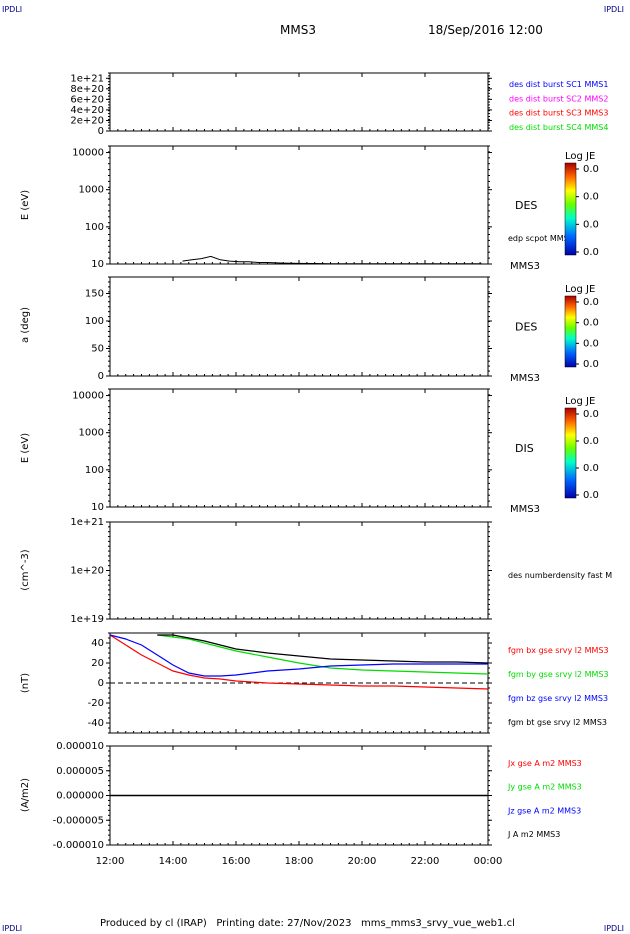 Image resolution: width=630 pixels, height=934 pixels. I want to click on legend-entry: fgm bz gse srvy l2 MMS3, so click(558, 698).